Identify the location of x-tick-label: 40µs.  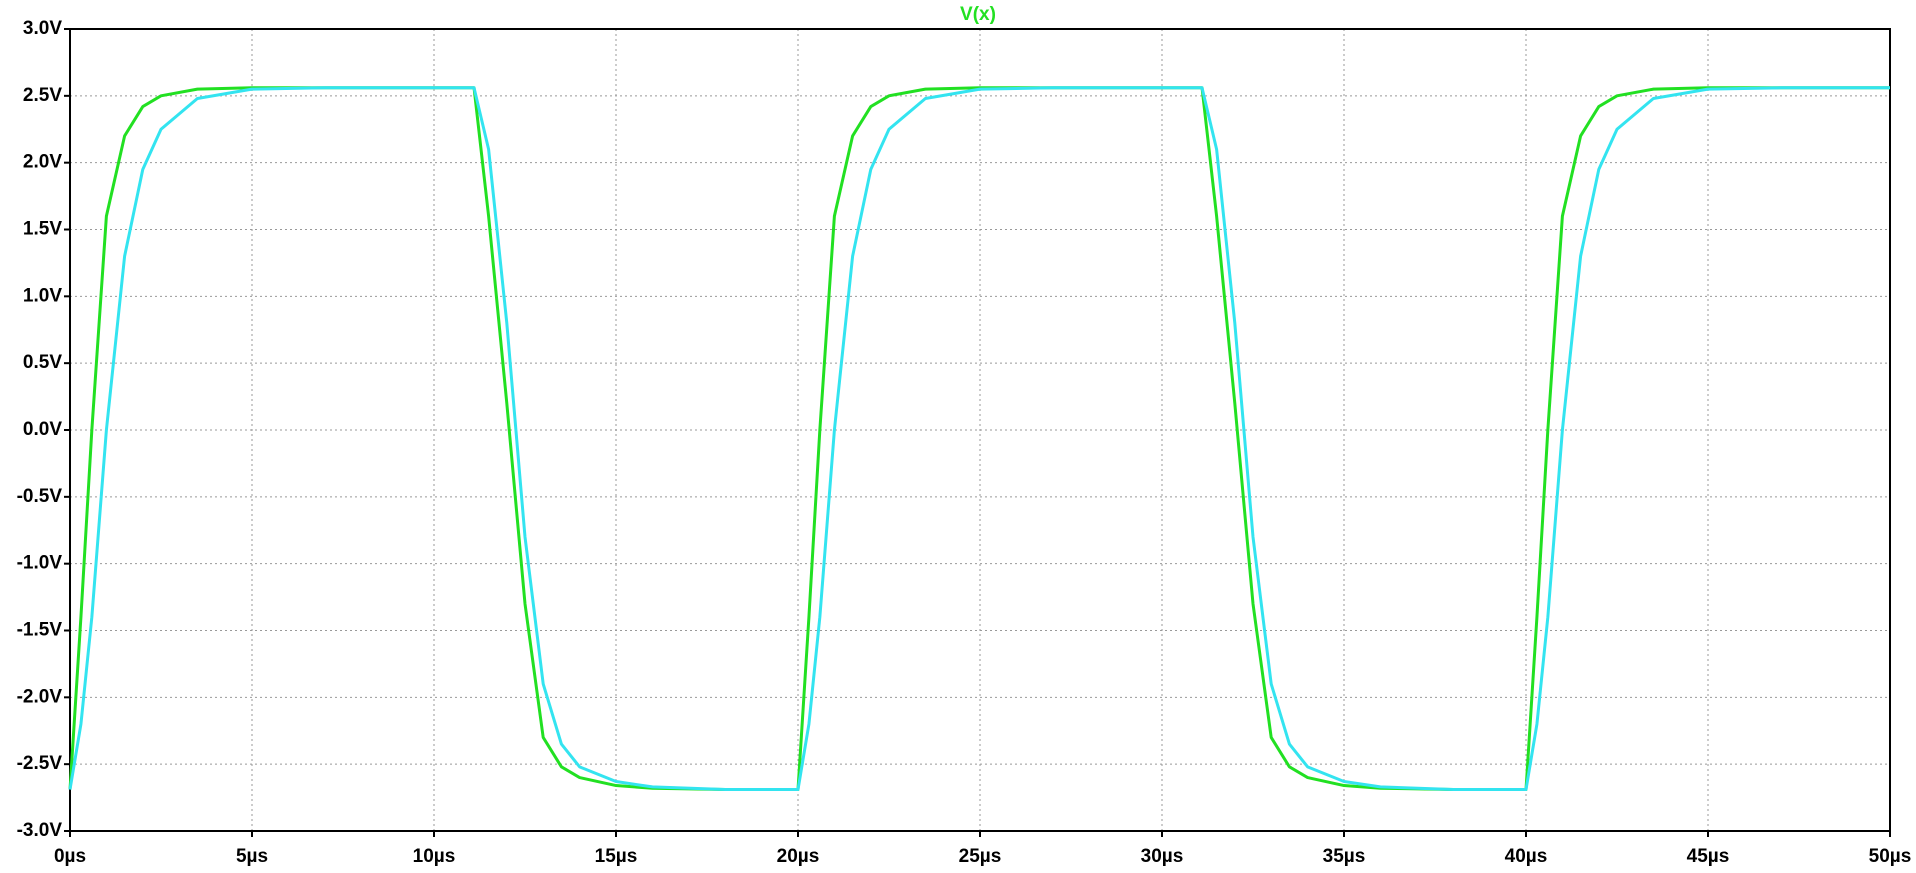
(1526, 856).